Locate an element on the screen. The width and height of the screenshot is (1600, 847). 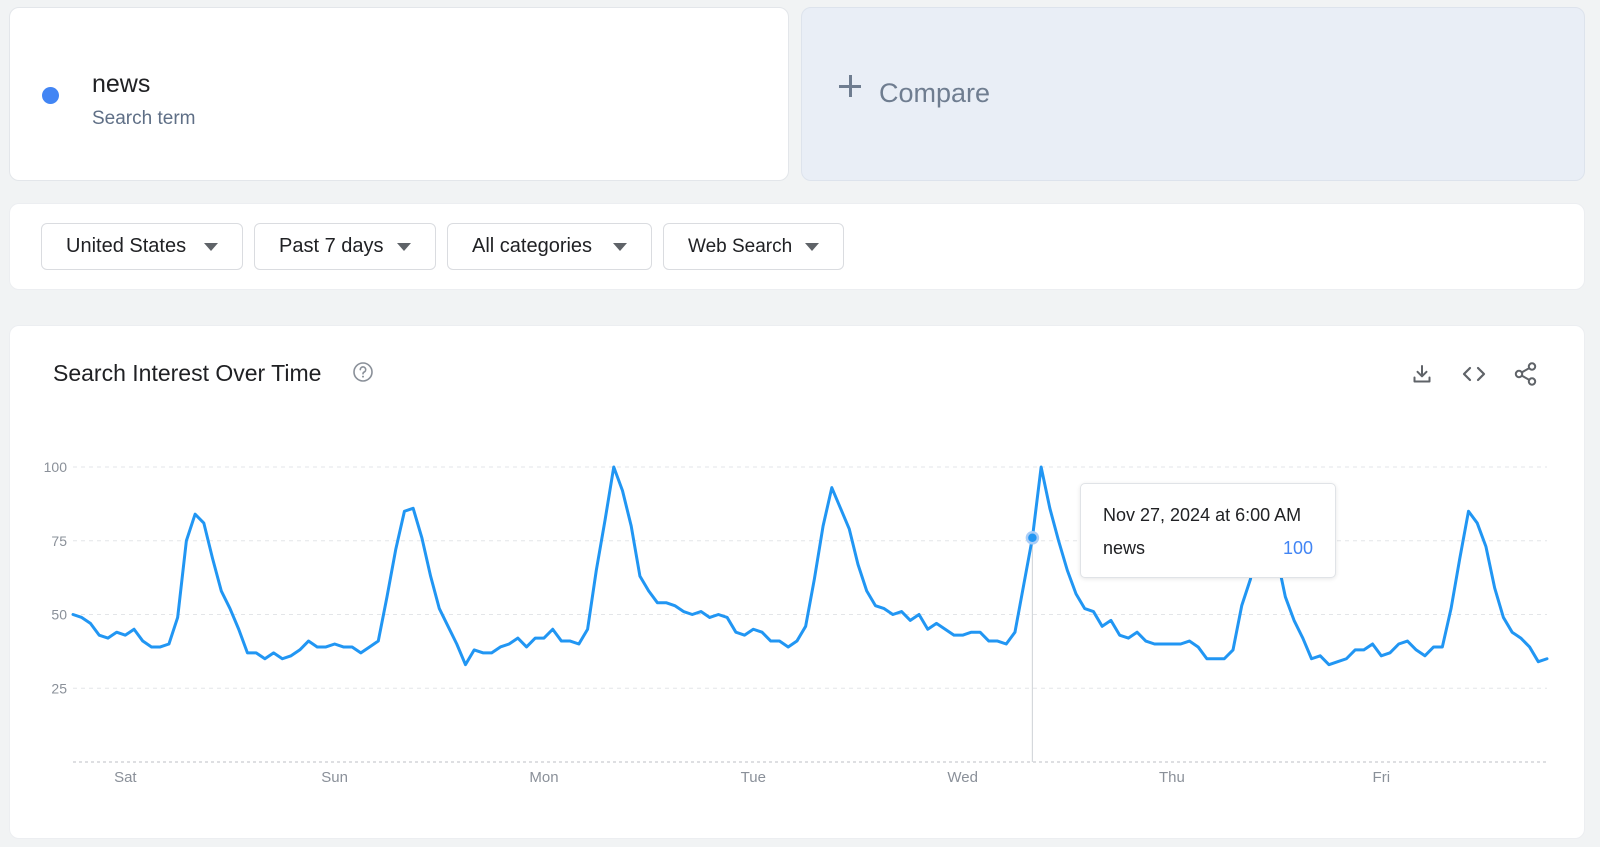
y-tick-label: 25 is located at coordinates (59, 688).